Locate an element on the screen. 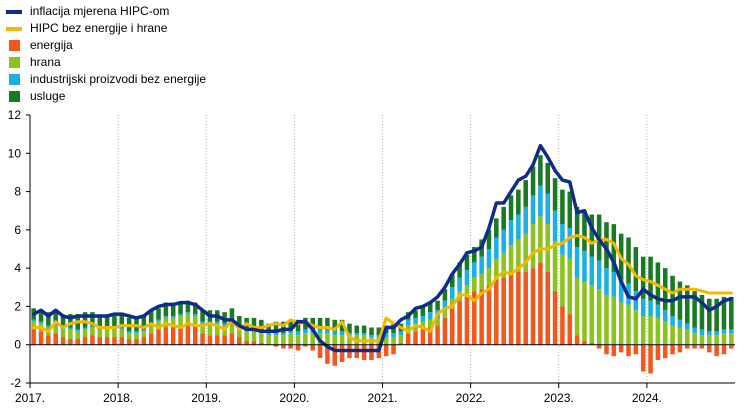 Image resolution: width=745 pixels, height=411 pixels. legend-item-hicp: inflacija mjerena HIPC-om is located at coordinates (106, 11).